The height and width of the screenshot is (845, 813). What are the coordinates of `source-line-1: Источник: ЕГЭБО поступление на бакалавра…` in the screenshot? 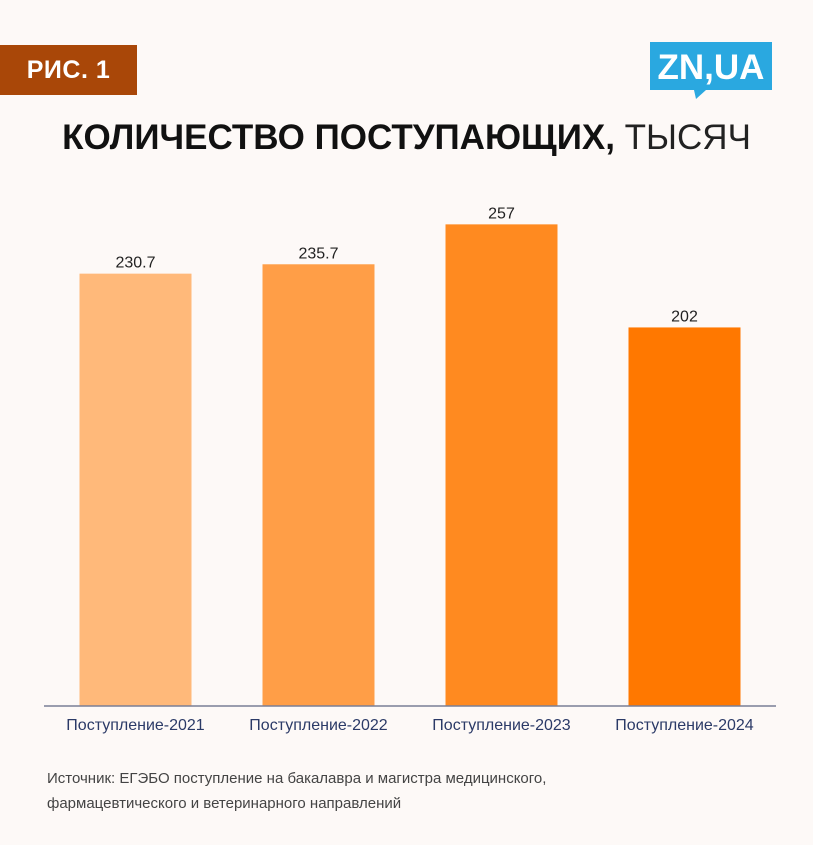 It's located at (297, 778).